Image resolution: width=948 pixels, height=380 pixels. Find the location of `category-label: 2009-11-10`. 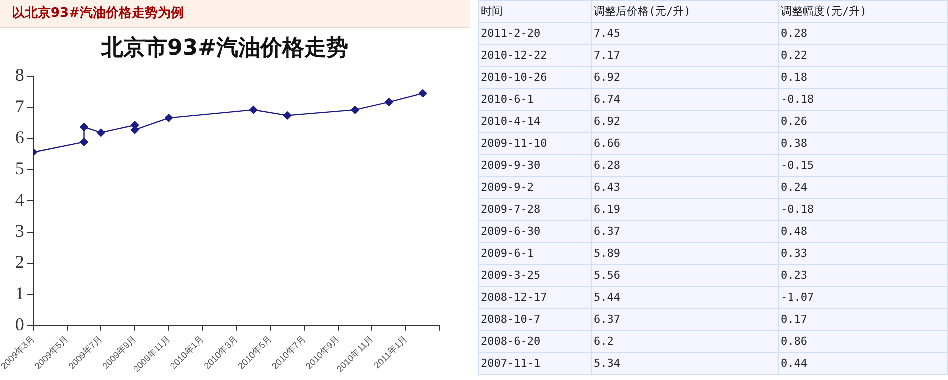

category-label: 2009-11-10 is located at coordinates (535, 143).